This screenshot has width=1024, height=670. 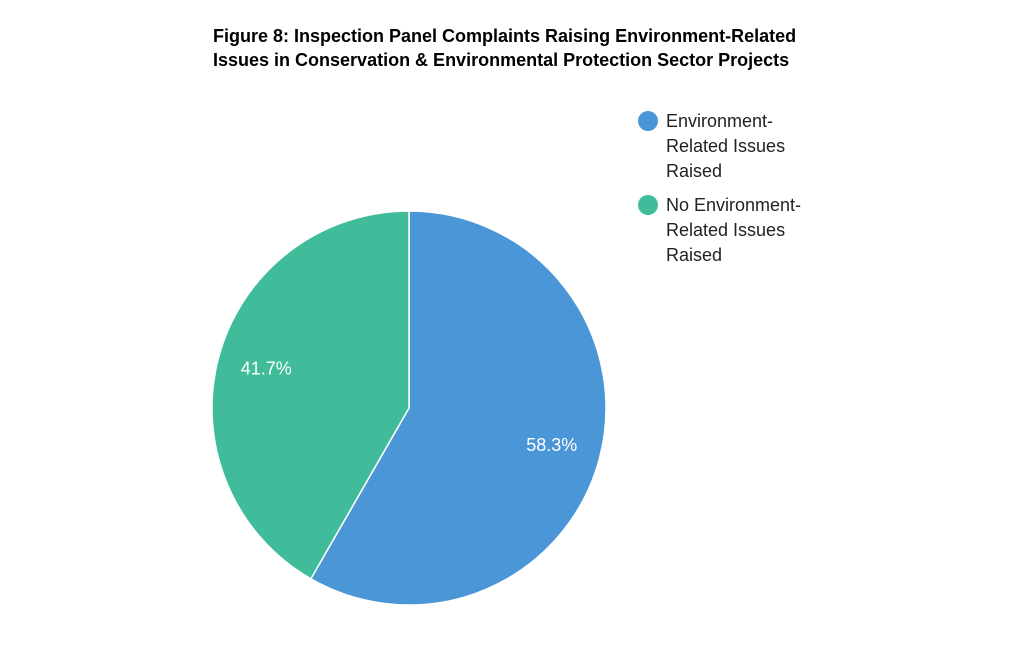 What do you see at coordinates (726, 146) in the screenshot?
I see `legend-label: Environment-Related Issues Raised` at bounding box center [726, 146].